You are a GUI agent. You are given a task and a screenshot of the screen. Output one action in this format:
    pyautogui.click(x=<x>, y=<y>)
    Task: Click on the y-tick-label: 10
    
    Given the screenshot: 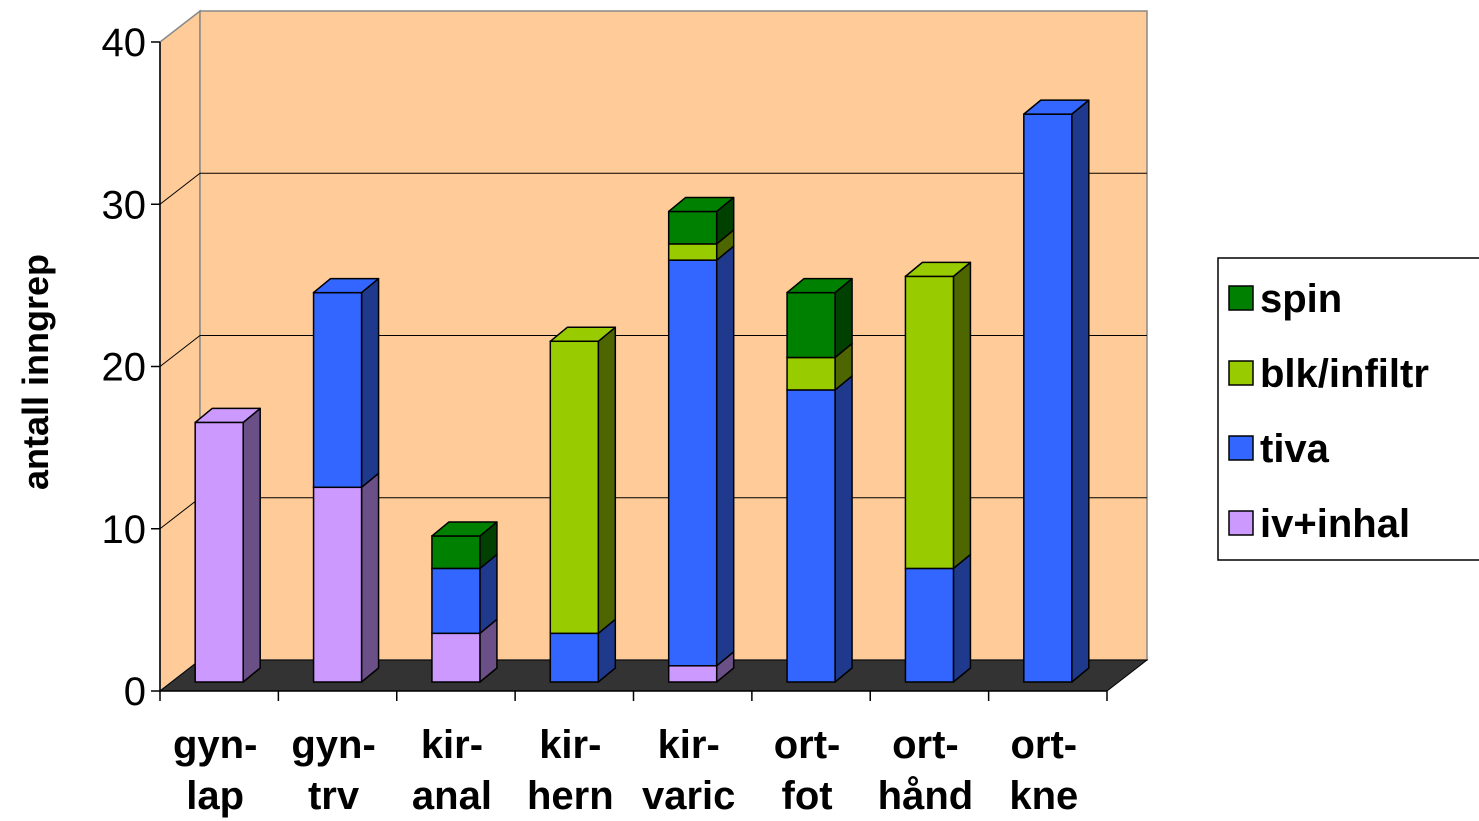 What is the action you would take?
    pyautogui.click(x=124, y=530)
    